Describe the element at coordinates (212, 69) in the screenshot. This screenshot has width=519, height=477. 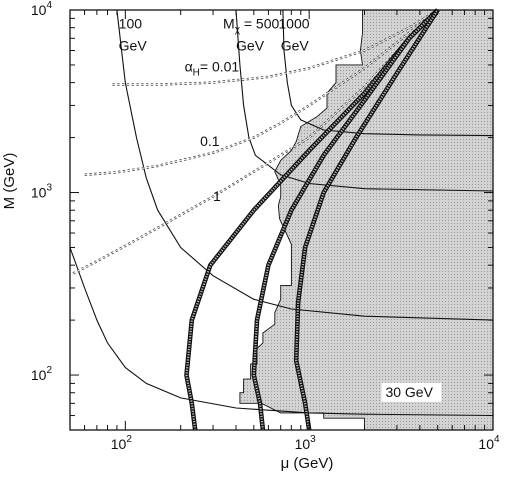
I see `annotation-label: αH= 0.01` at that location.